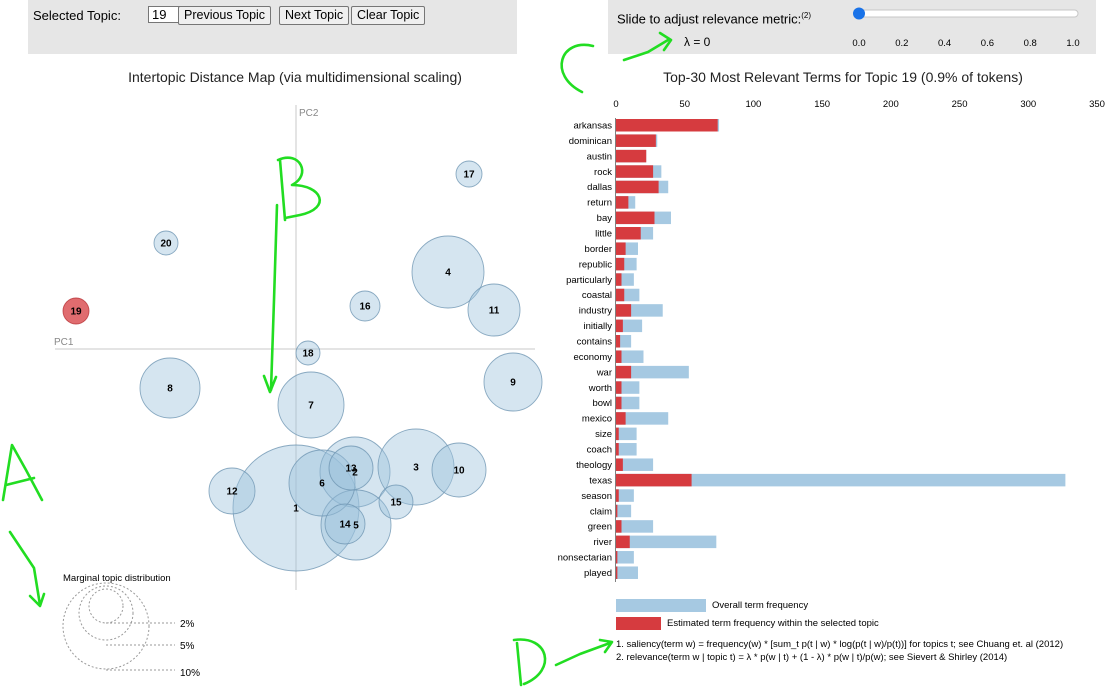 The height and width of the screenshot is (687, 1111). I want to click on term-label: mexico, so click(597, 419).